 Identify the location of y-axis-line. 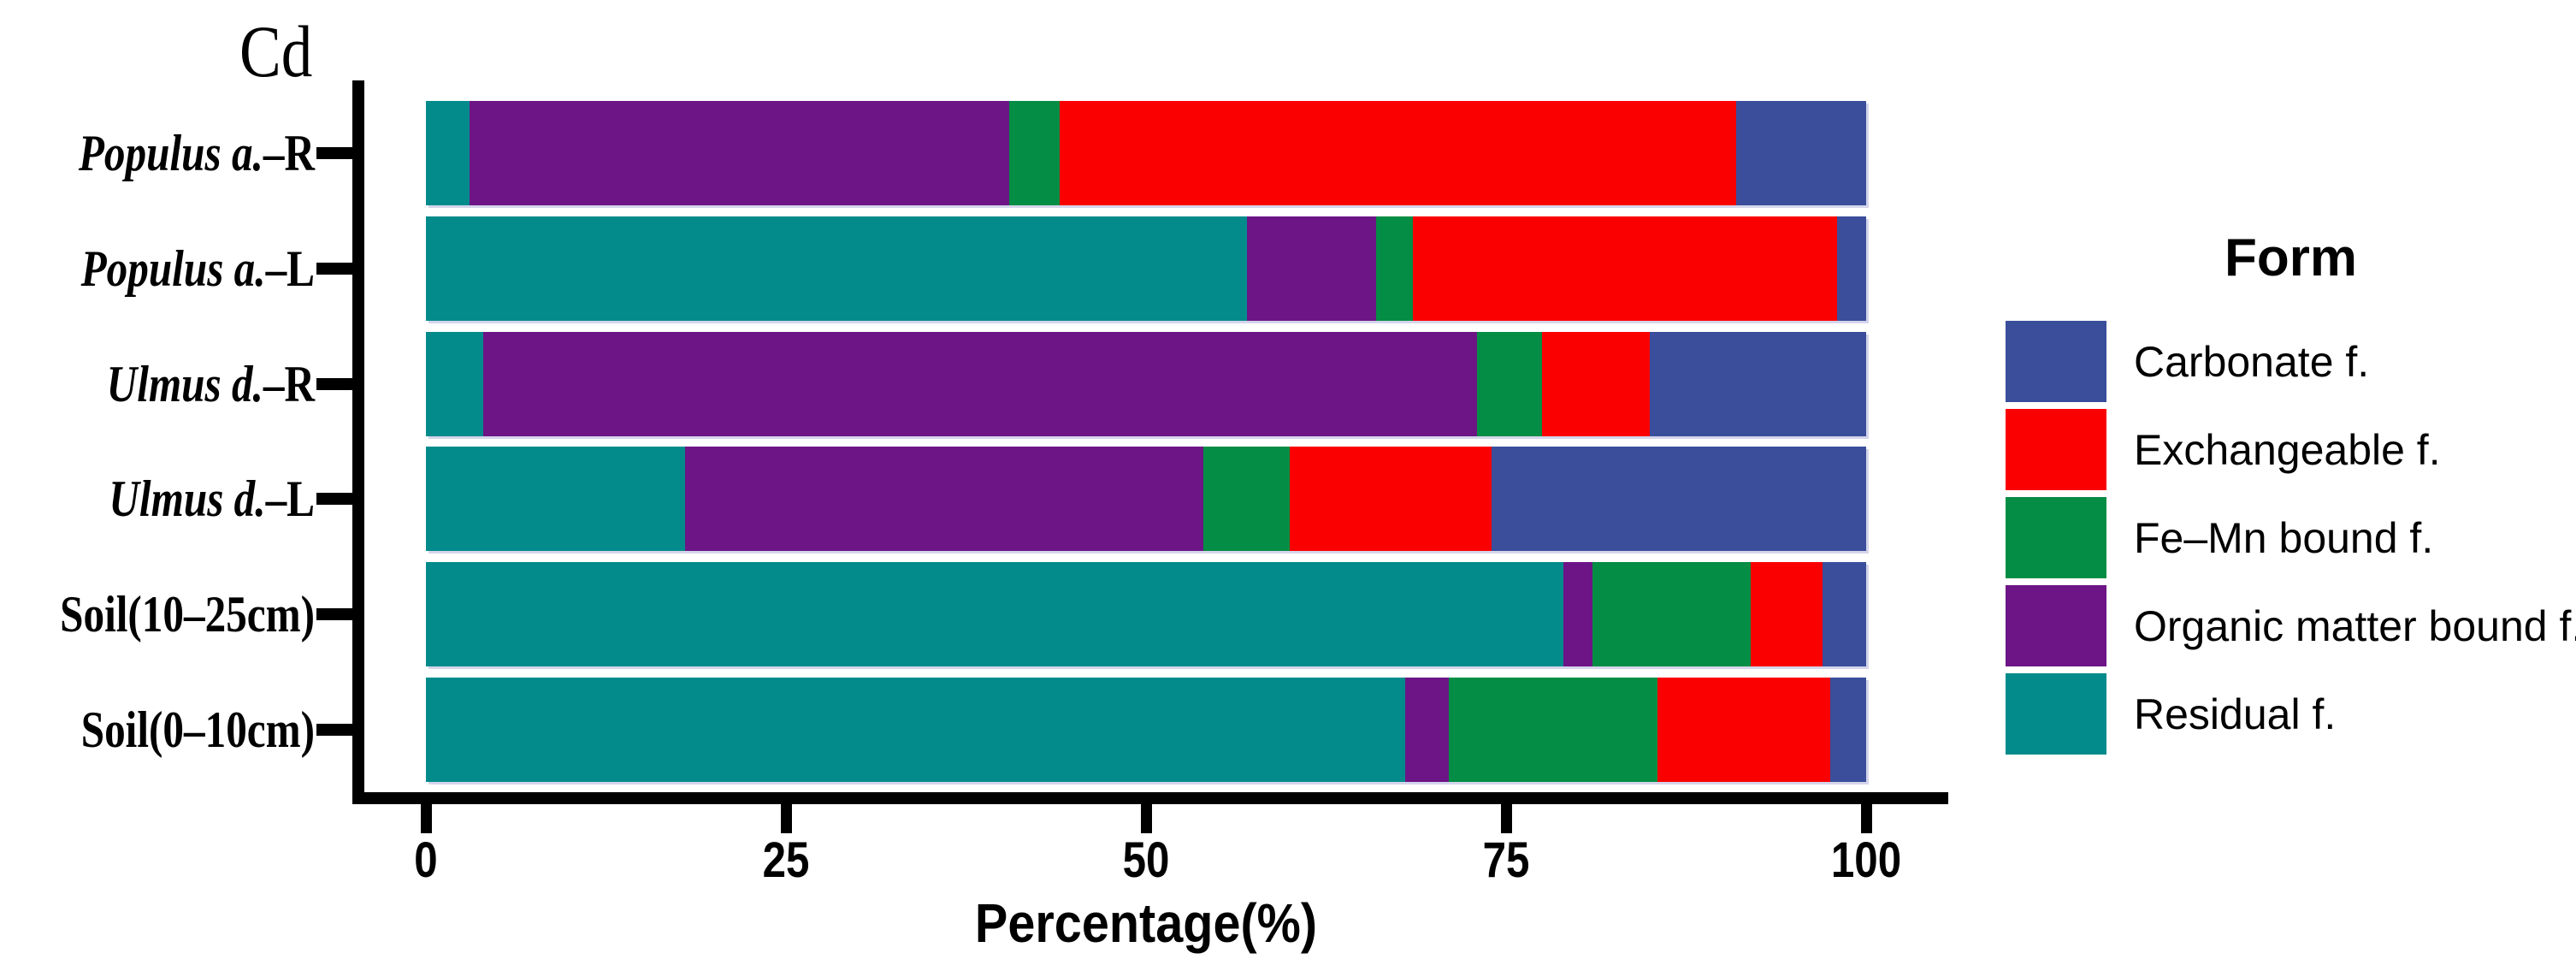
(358, 442).